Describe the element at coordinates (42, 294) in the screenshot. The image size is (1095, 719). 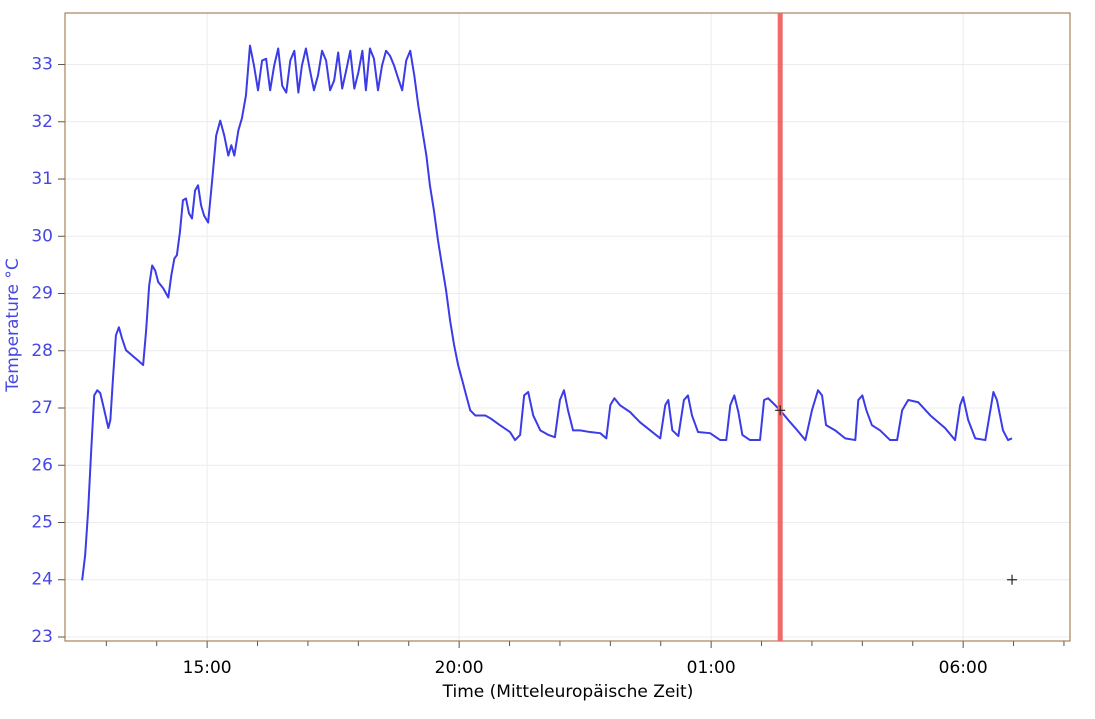
I see `y-tick-label: 29` at that location.